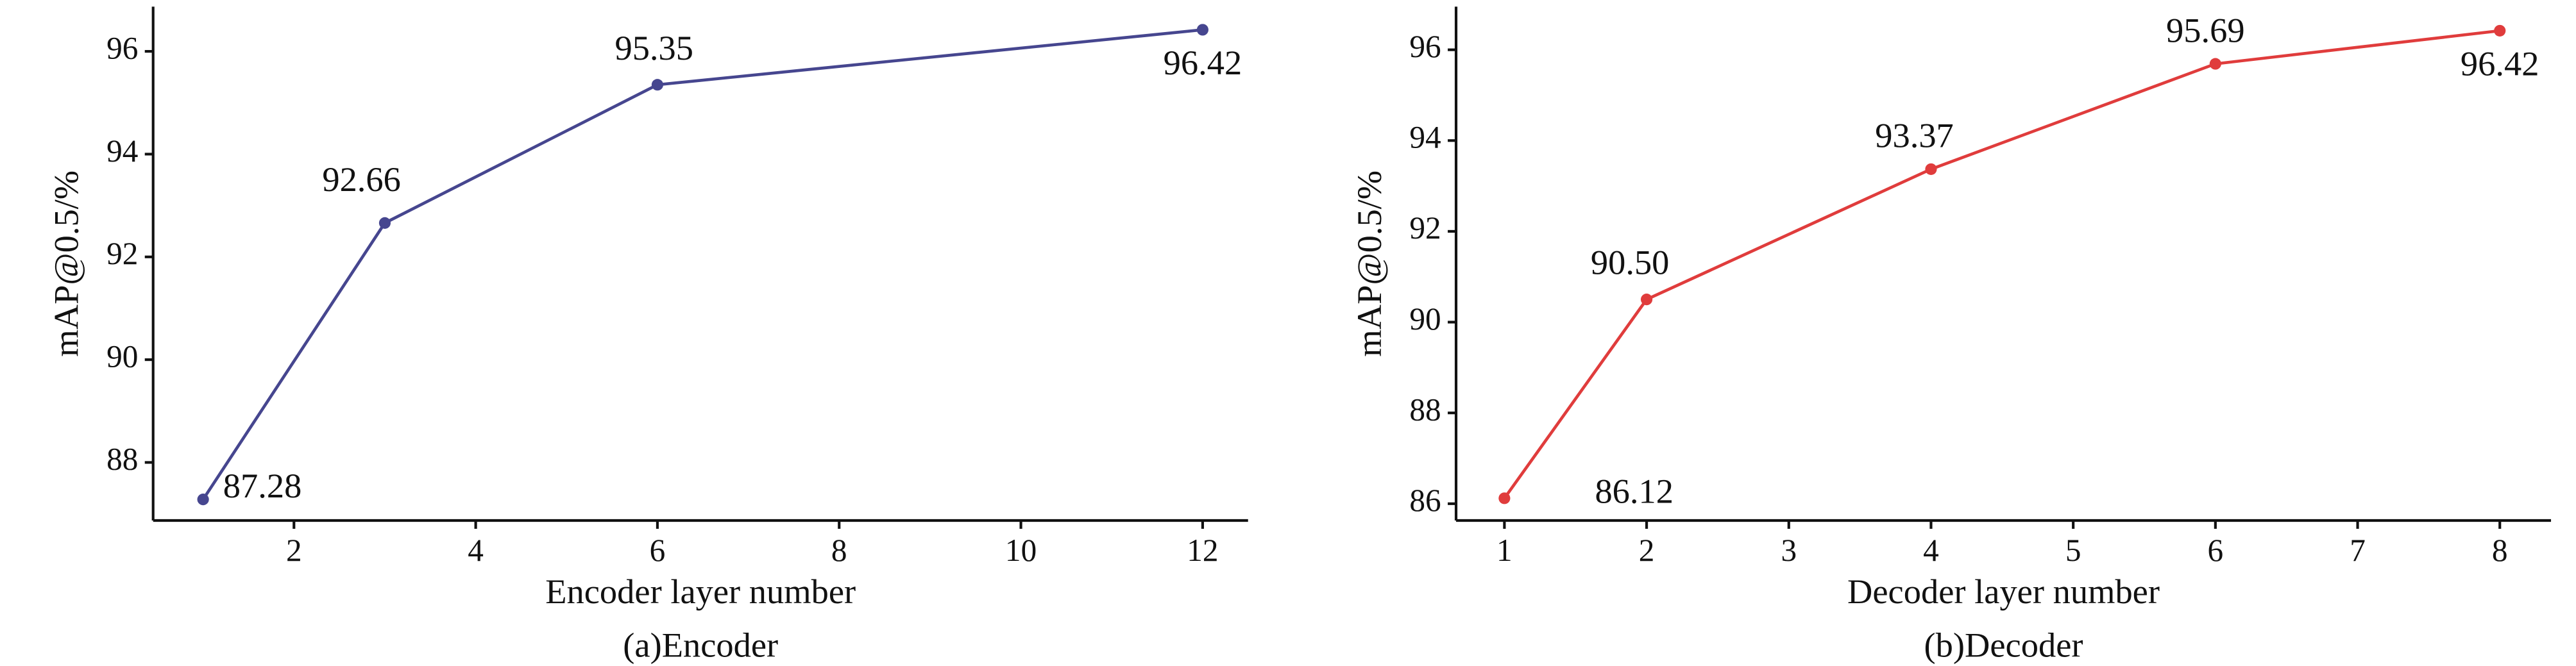 This screenshot has height=666, width=2576. I want to click on data-label: 87.28, so click(262, 485).